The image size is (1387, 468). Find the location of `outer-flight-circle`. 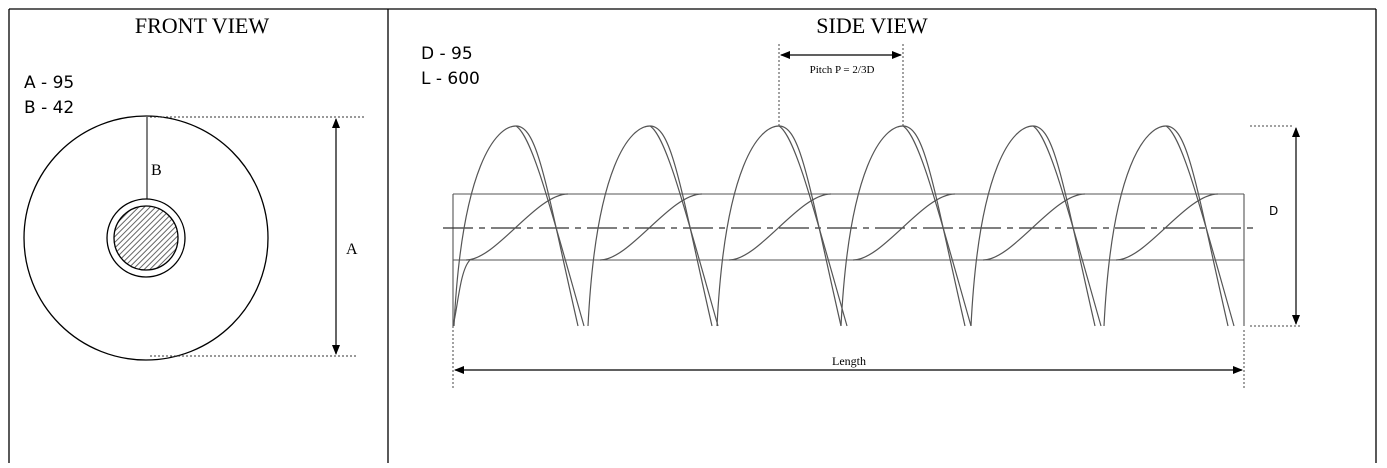

outer-flight-circle is located at coordinates (146, 238).